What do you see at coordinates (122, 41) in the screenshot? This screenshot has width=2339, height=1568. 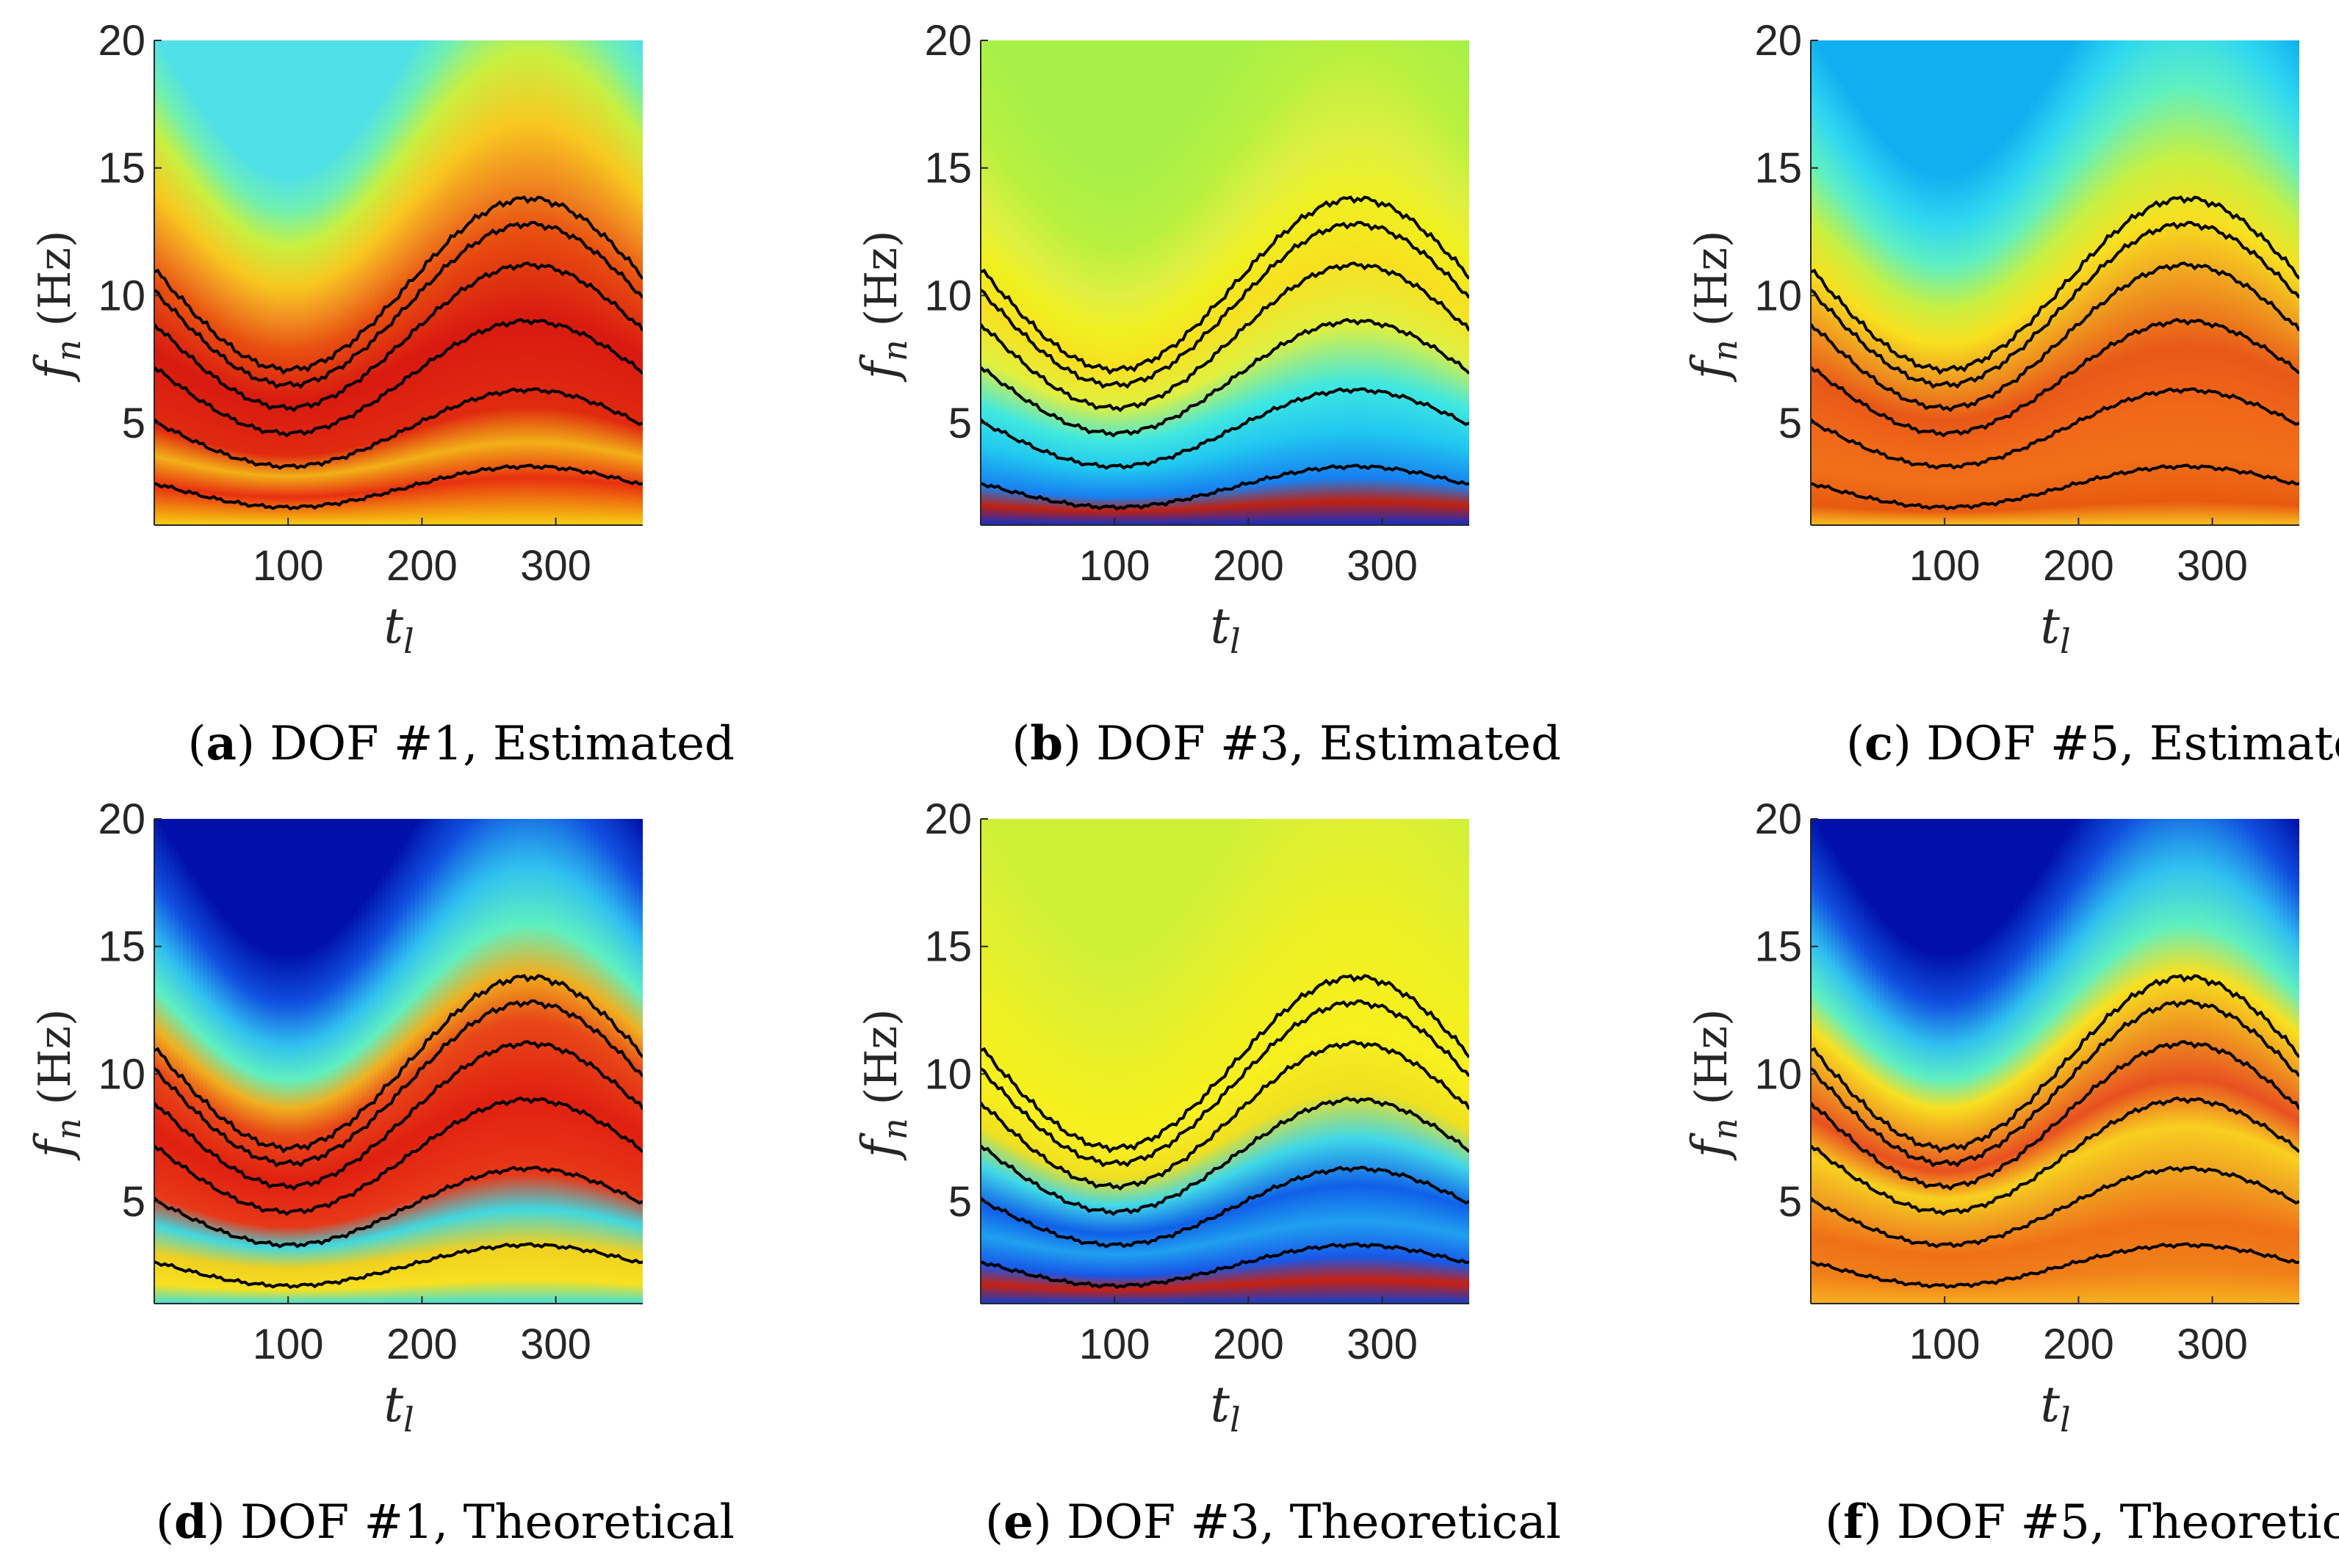 I see `y-tick-label: 20` at bounding box center [122, 41].